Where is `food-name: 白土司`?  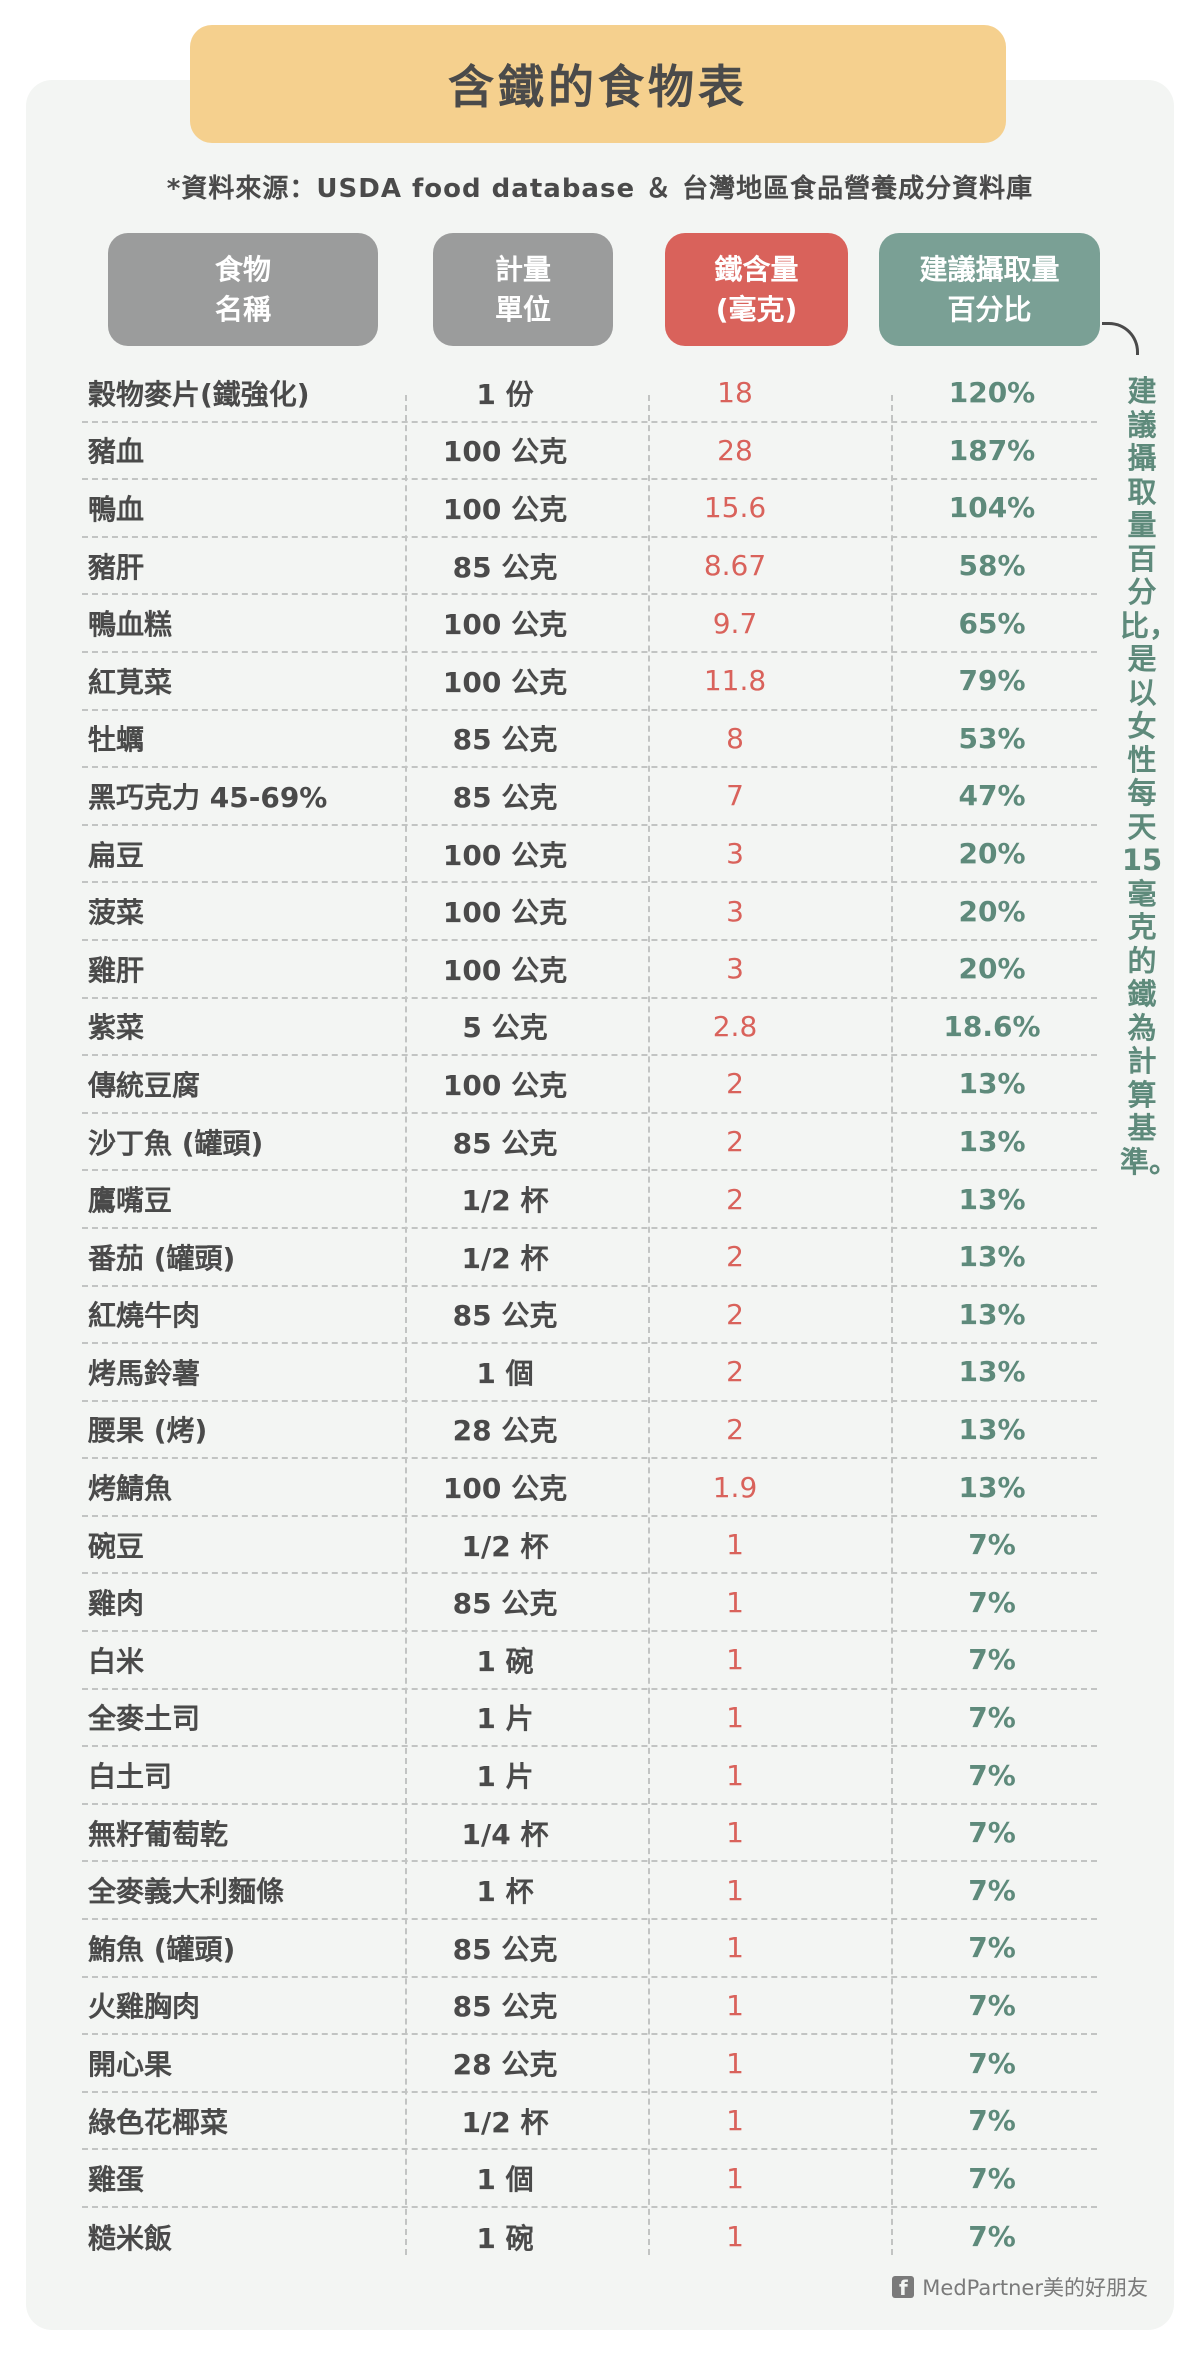 food-name: 白土司 is located at coordinates (130, 1777).